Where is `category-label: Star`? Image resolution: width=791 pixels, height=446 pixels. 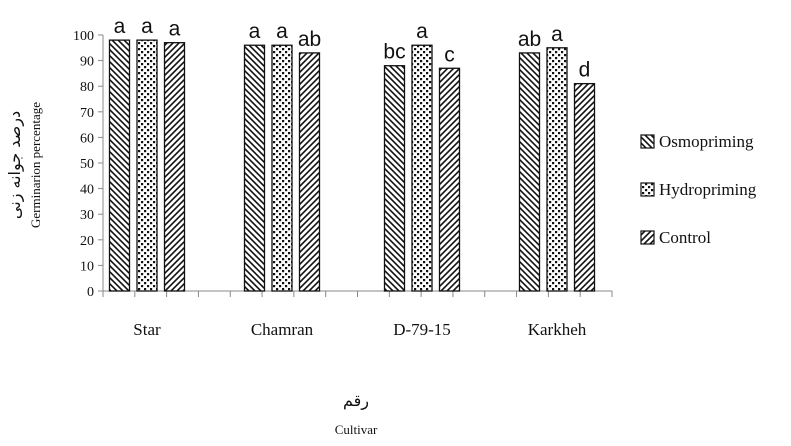 category-label: Star is located at coordinates (147, 329).